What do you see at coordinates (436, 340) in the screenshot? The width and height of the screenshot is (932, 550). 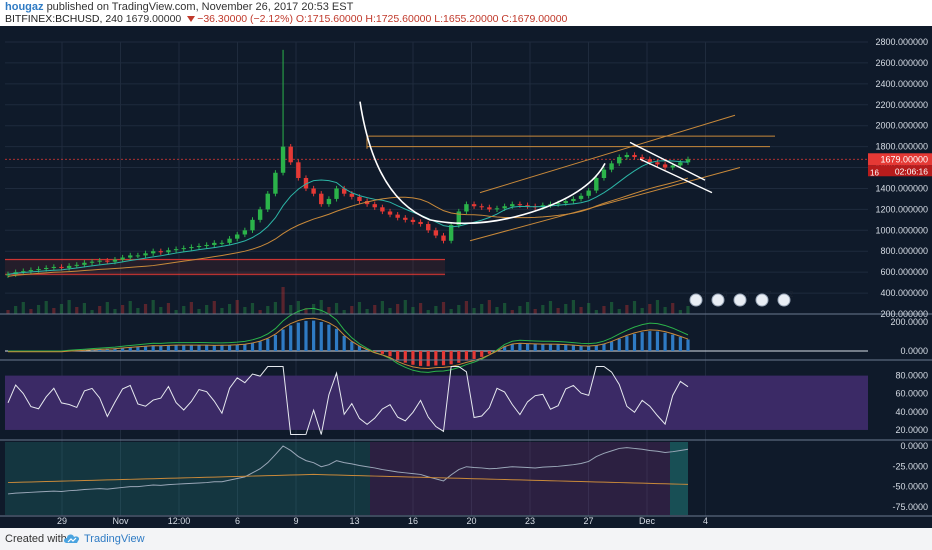 I see `macd-pane` at bounding box center [436, 340].